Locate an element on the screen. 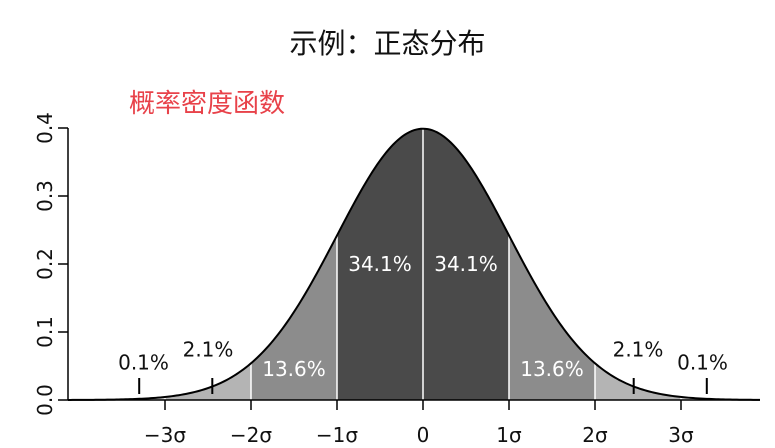 The height and width of the screenshot is (448, 775). chart-title: 示例：正态分布 is located at coordinates (387, 43).